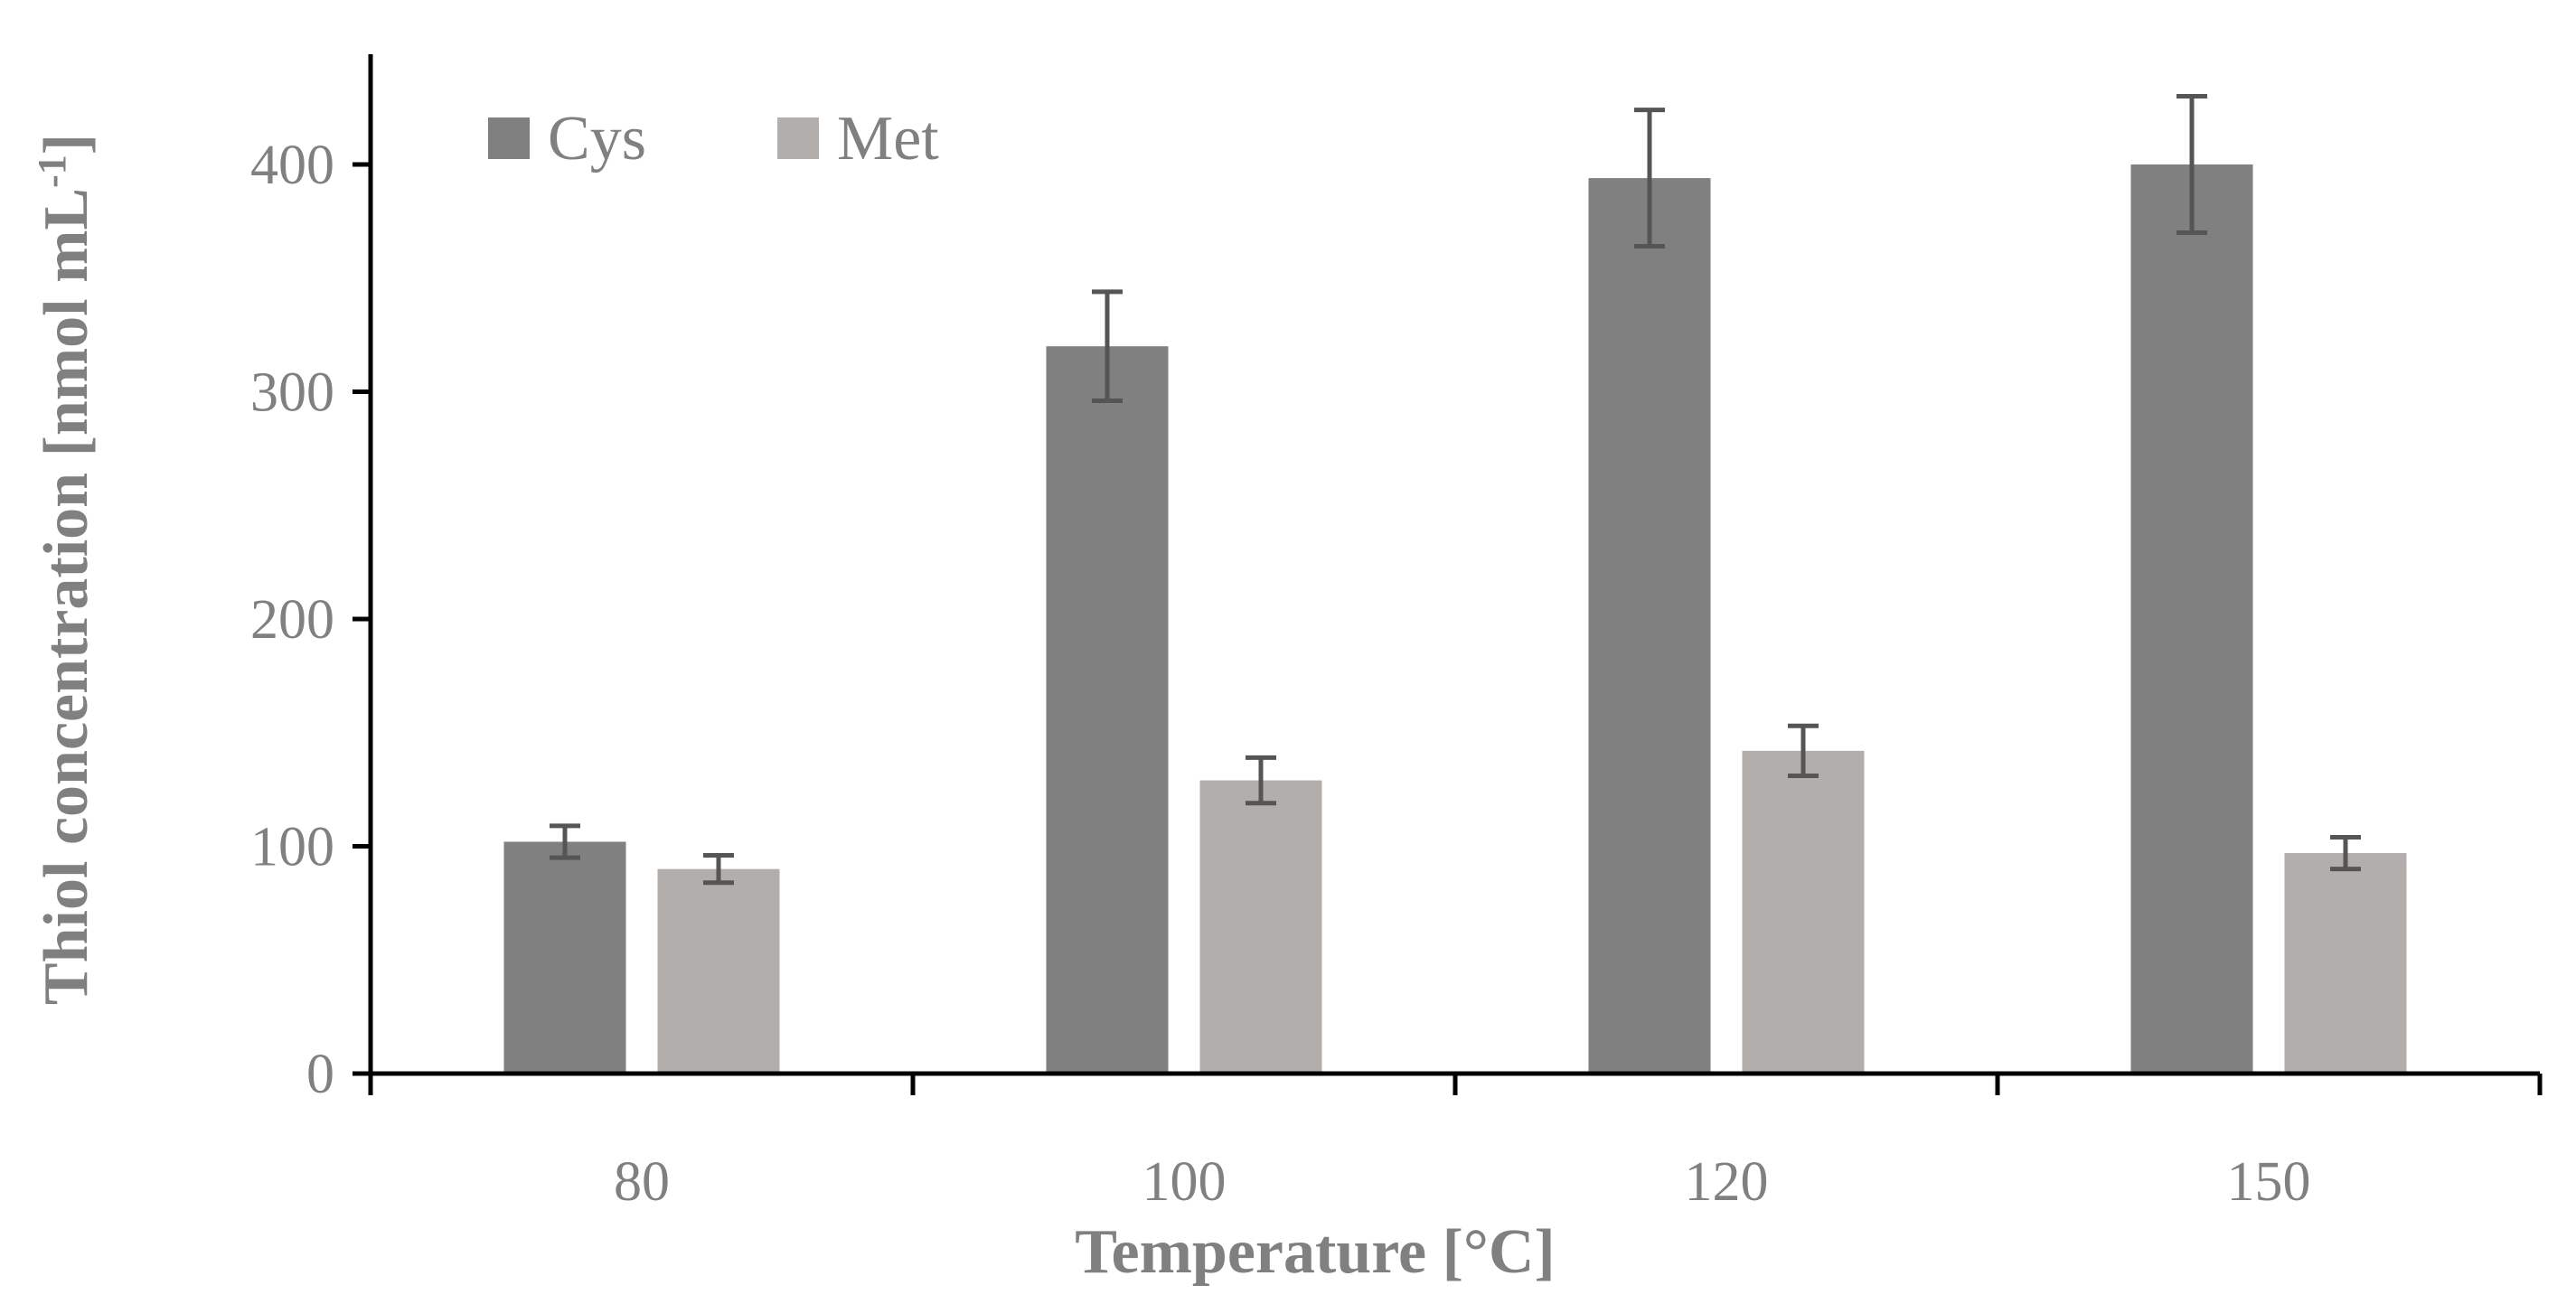  Describe the element at coordinates (713, 139) in the screenshot. I see `legend: Cys Met` at that location.